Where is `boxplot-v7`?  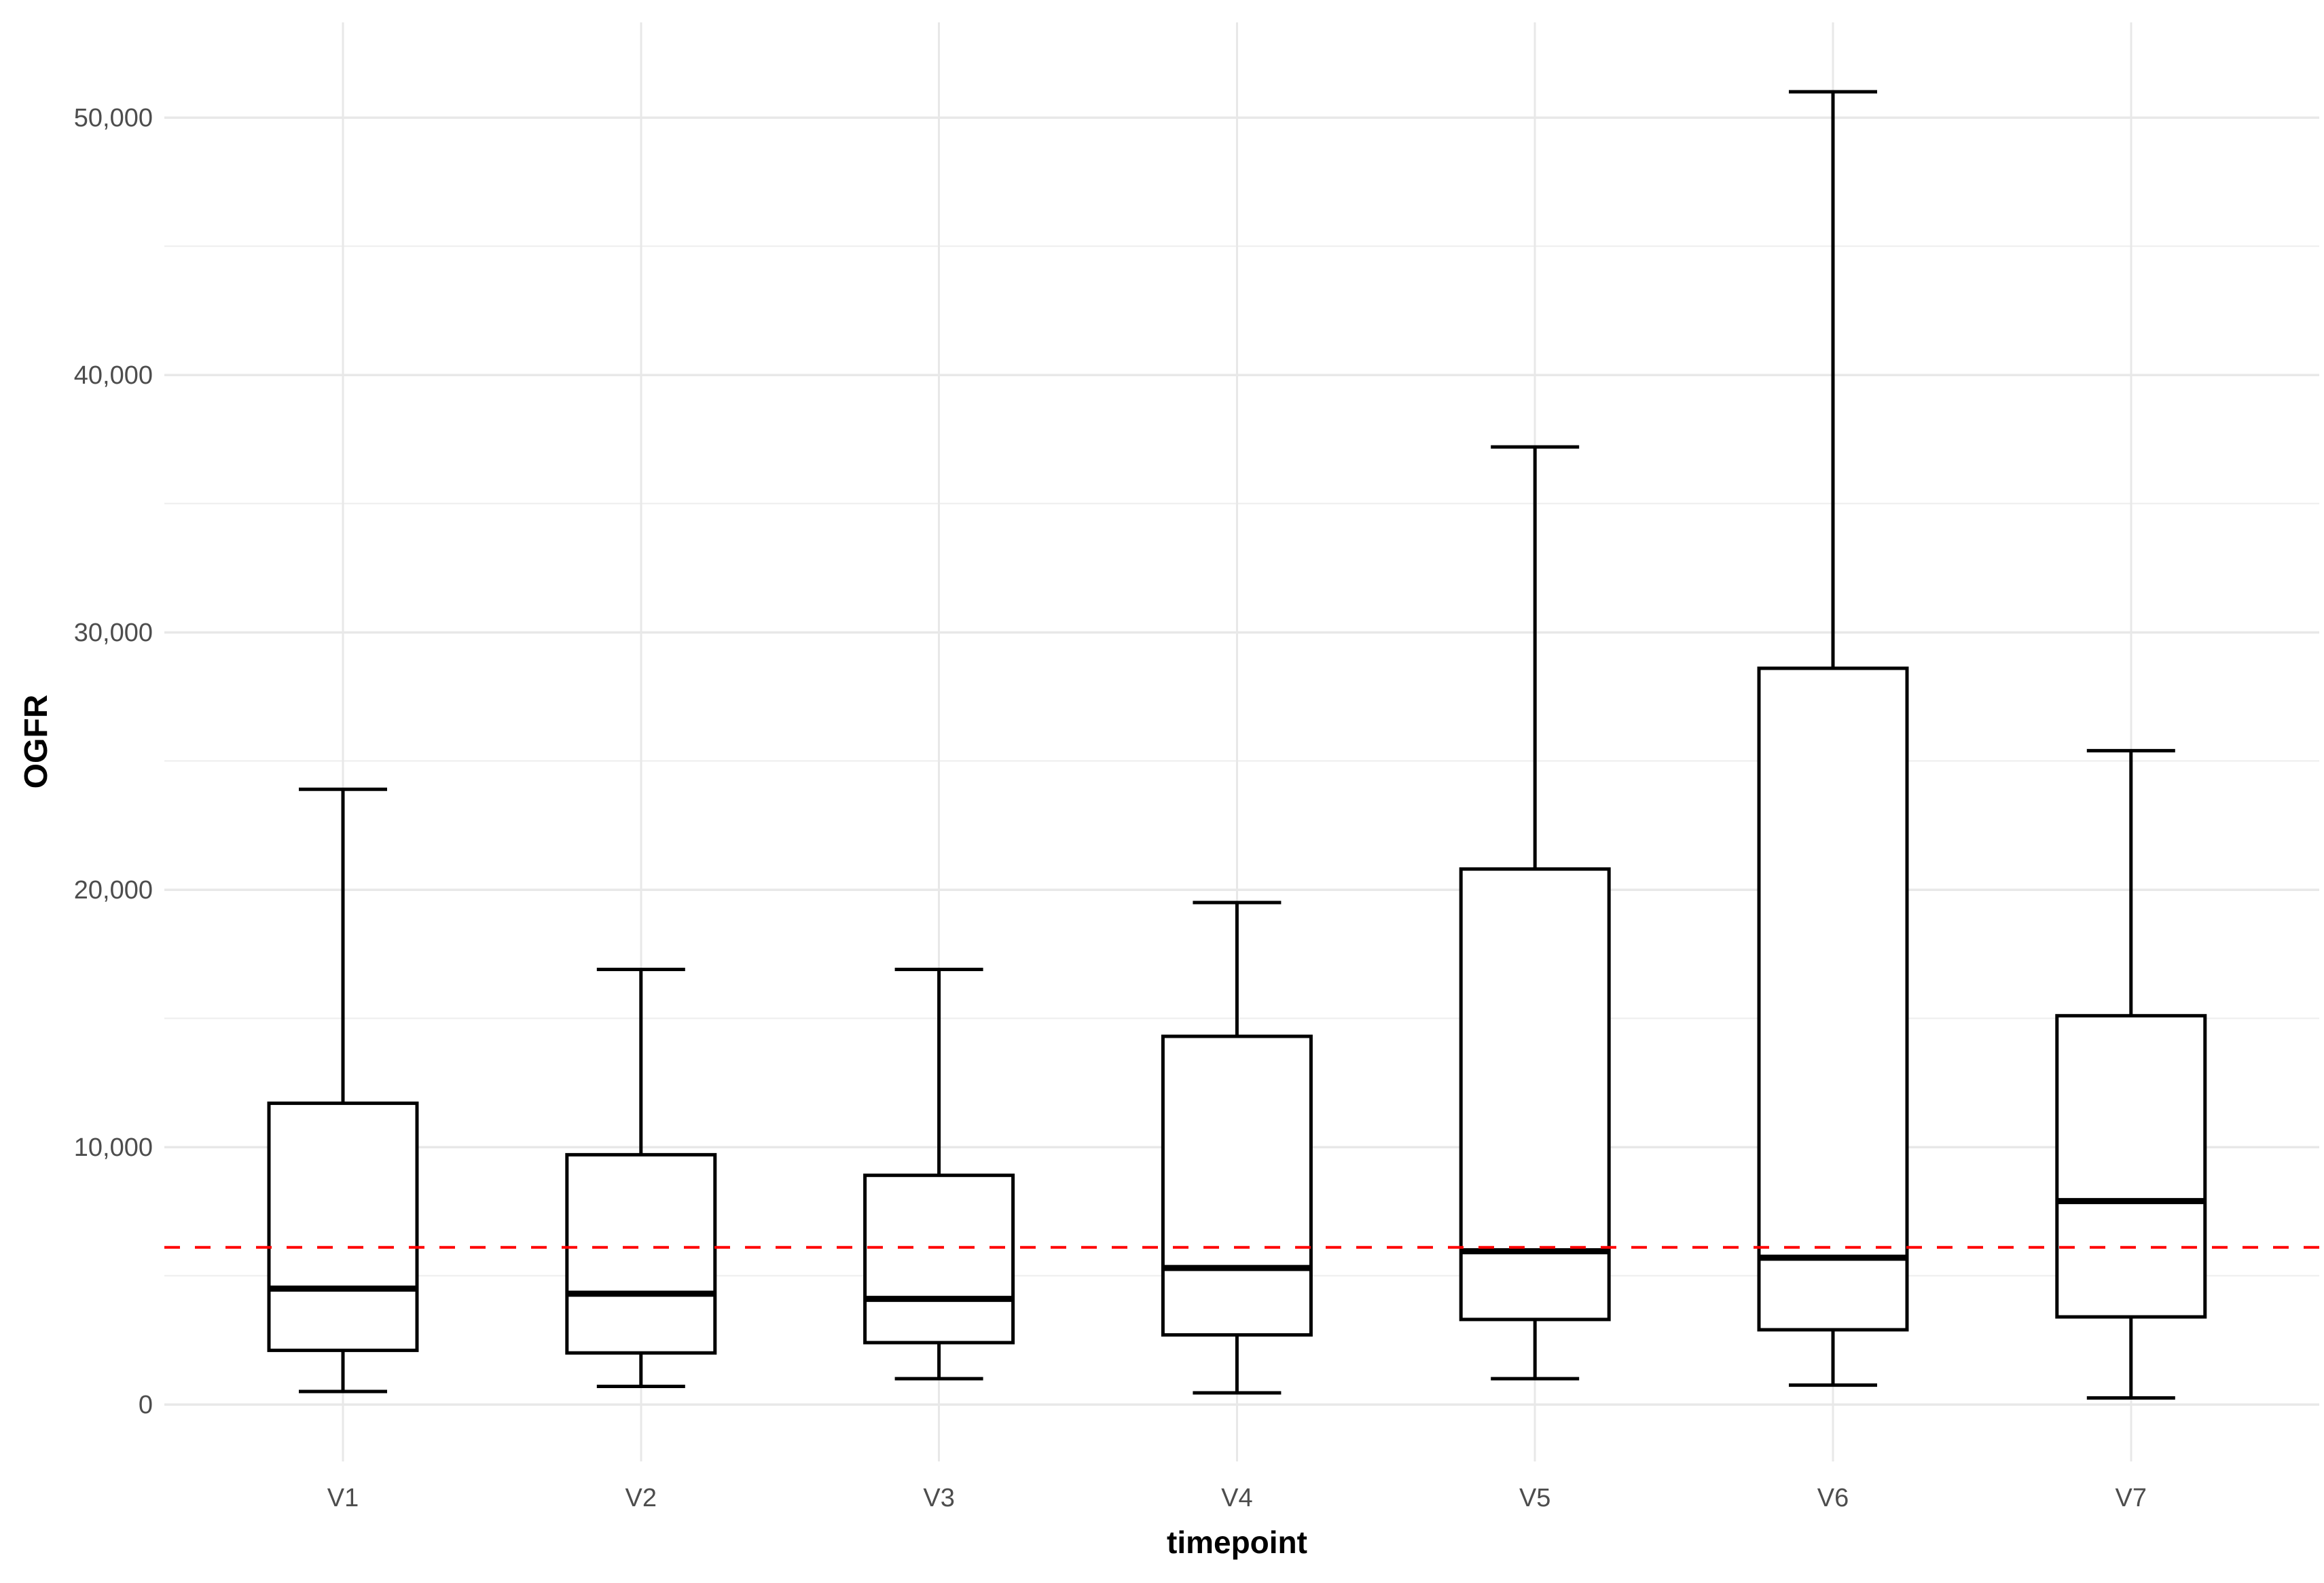 boxplot-v7 is located at coordinates (2131, 1074).